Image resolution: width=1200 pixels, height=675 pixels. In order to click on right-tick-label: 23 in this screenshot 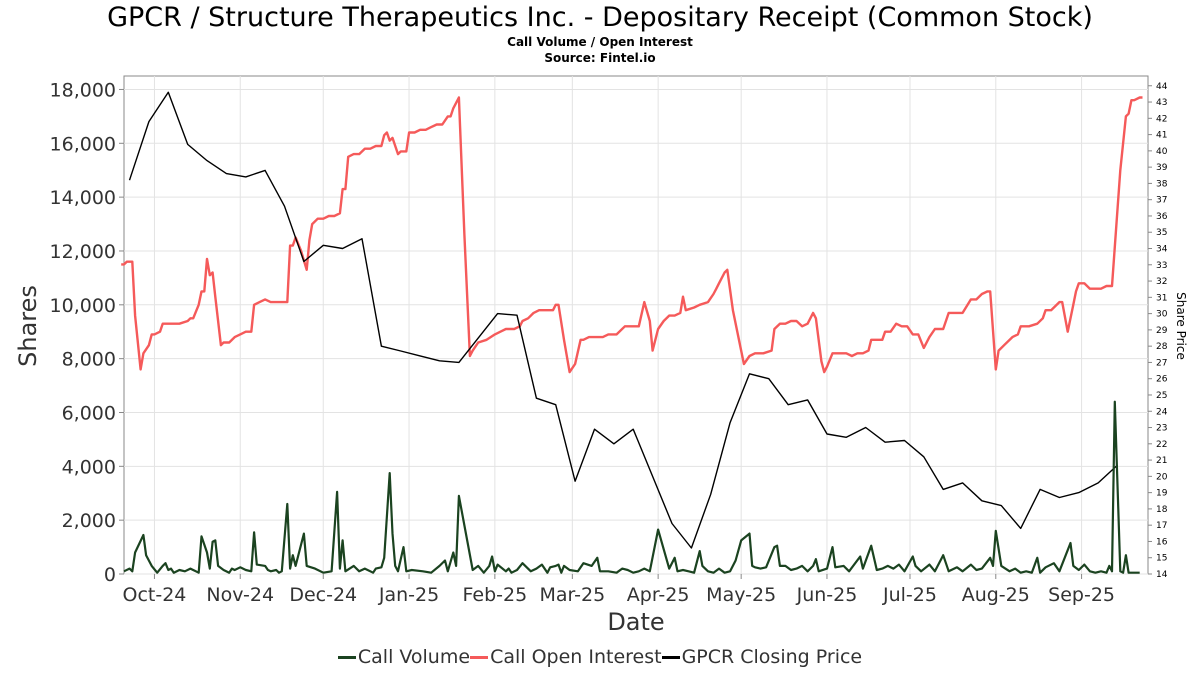, I will do `click(1161, 429)`.